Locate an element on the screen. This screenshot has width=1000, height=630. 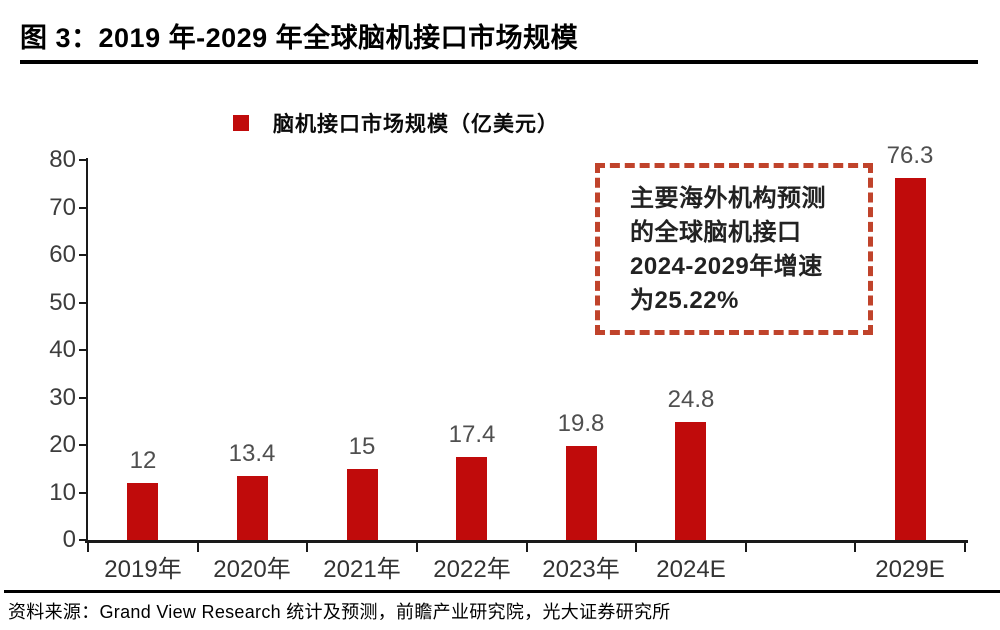
title-underline is located at coordinates (499, 62).